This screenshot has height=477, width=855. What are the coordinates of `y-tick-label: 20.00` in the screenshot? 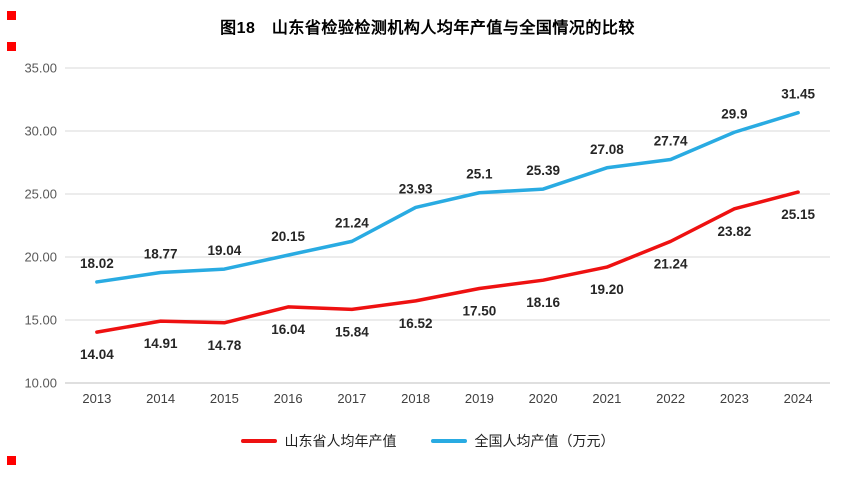 It's located at (40, 257).